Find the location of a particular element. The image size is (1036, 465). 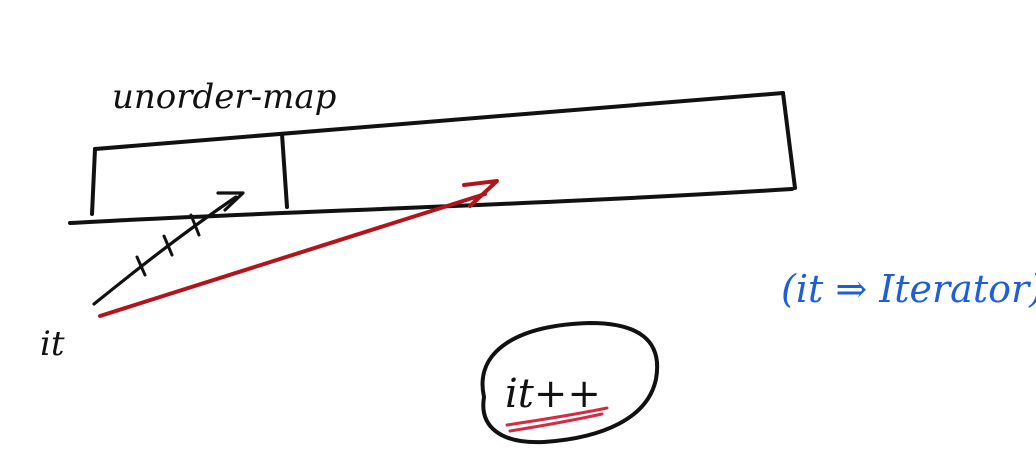

increment-circle is located at coordinates (570, 383).